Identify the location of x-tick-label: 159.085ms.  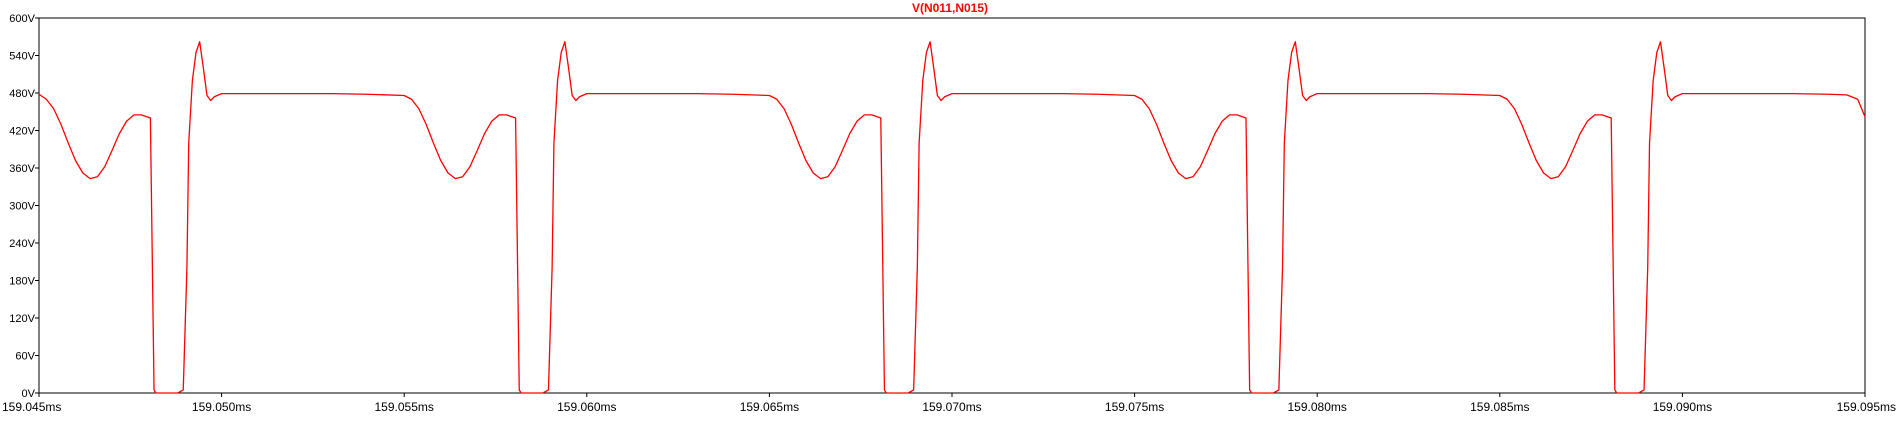
(1499, 407).